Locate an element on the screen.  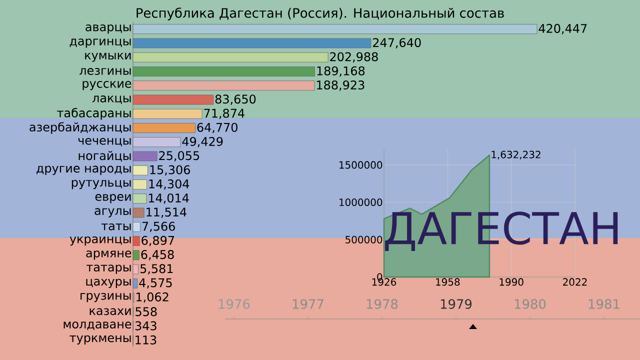
y-tick-label: 1000000 is located at coordinates (361, 202).